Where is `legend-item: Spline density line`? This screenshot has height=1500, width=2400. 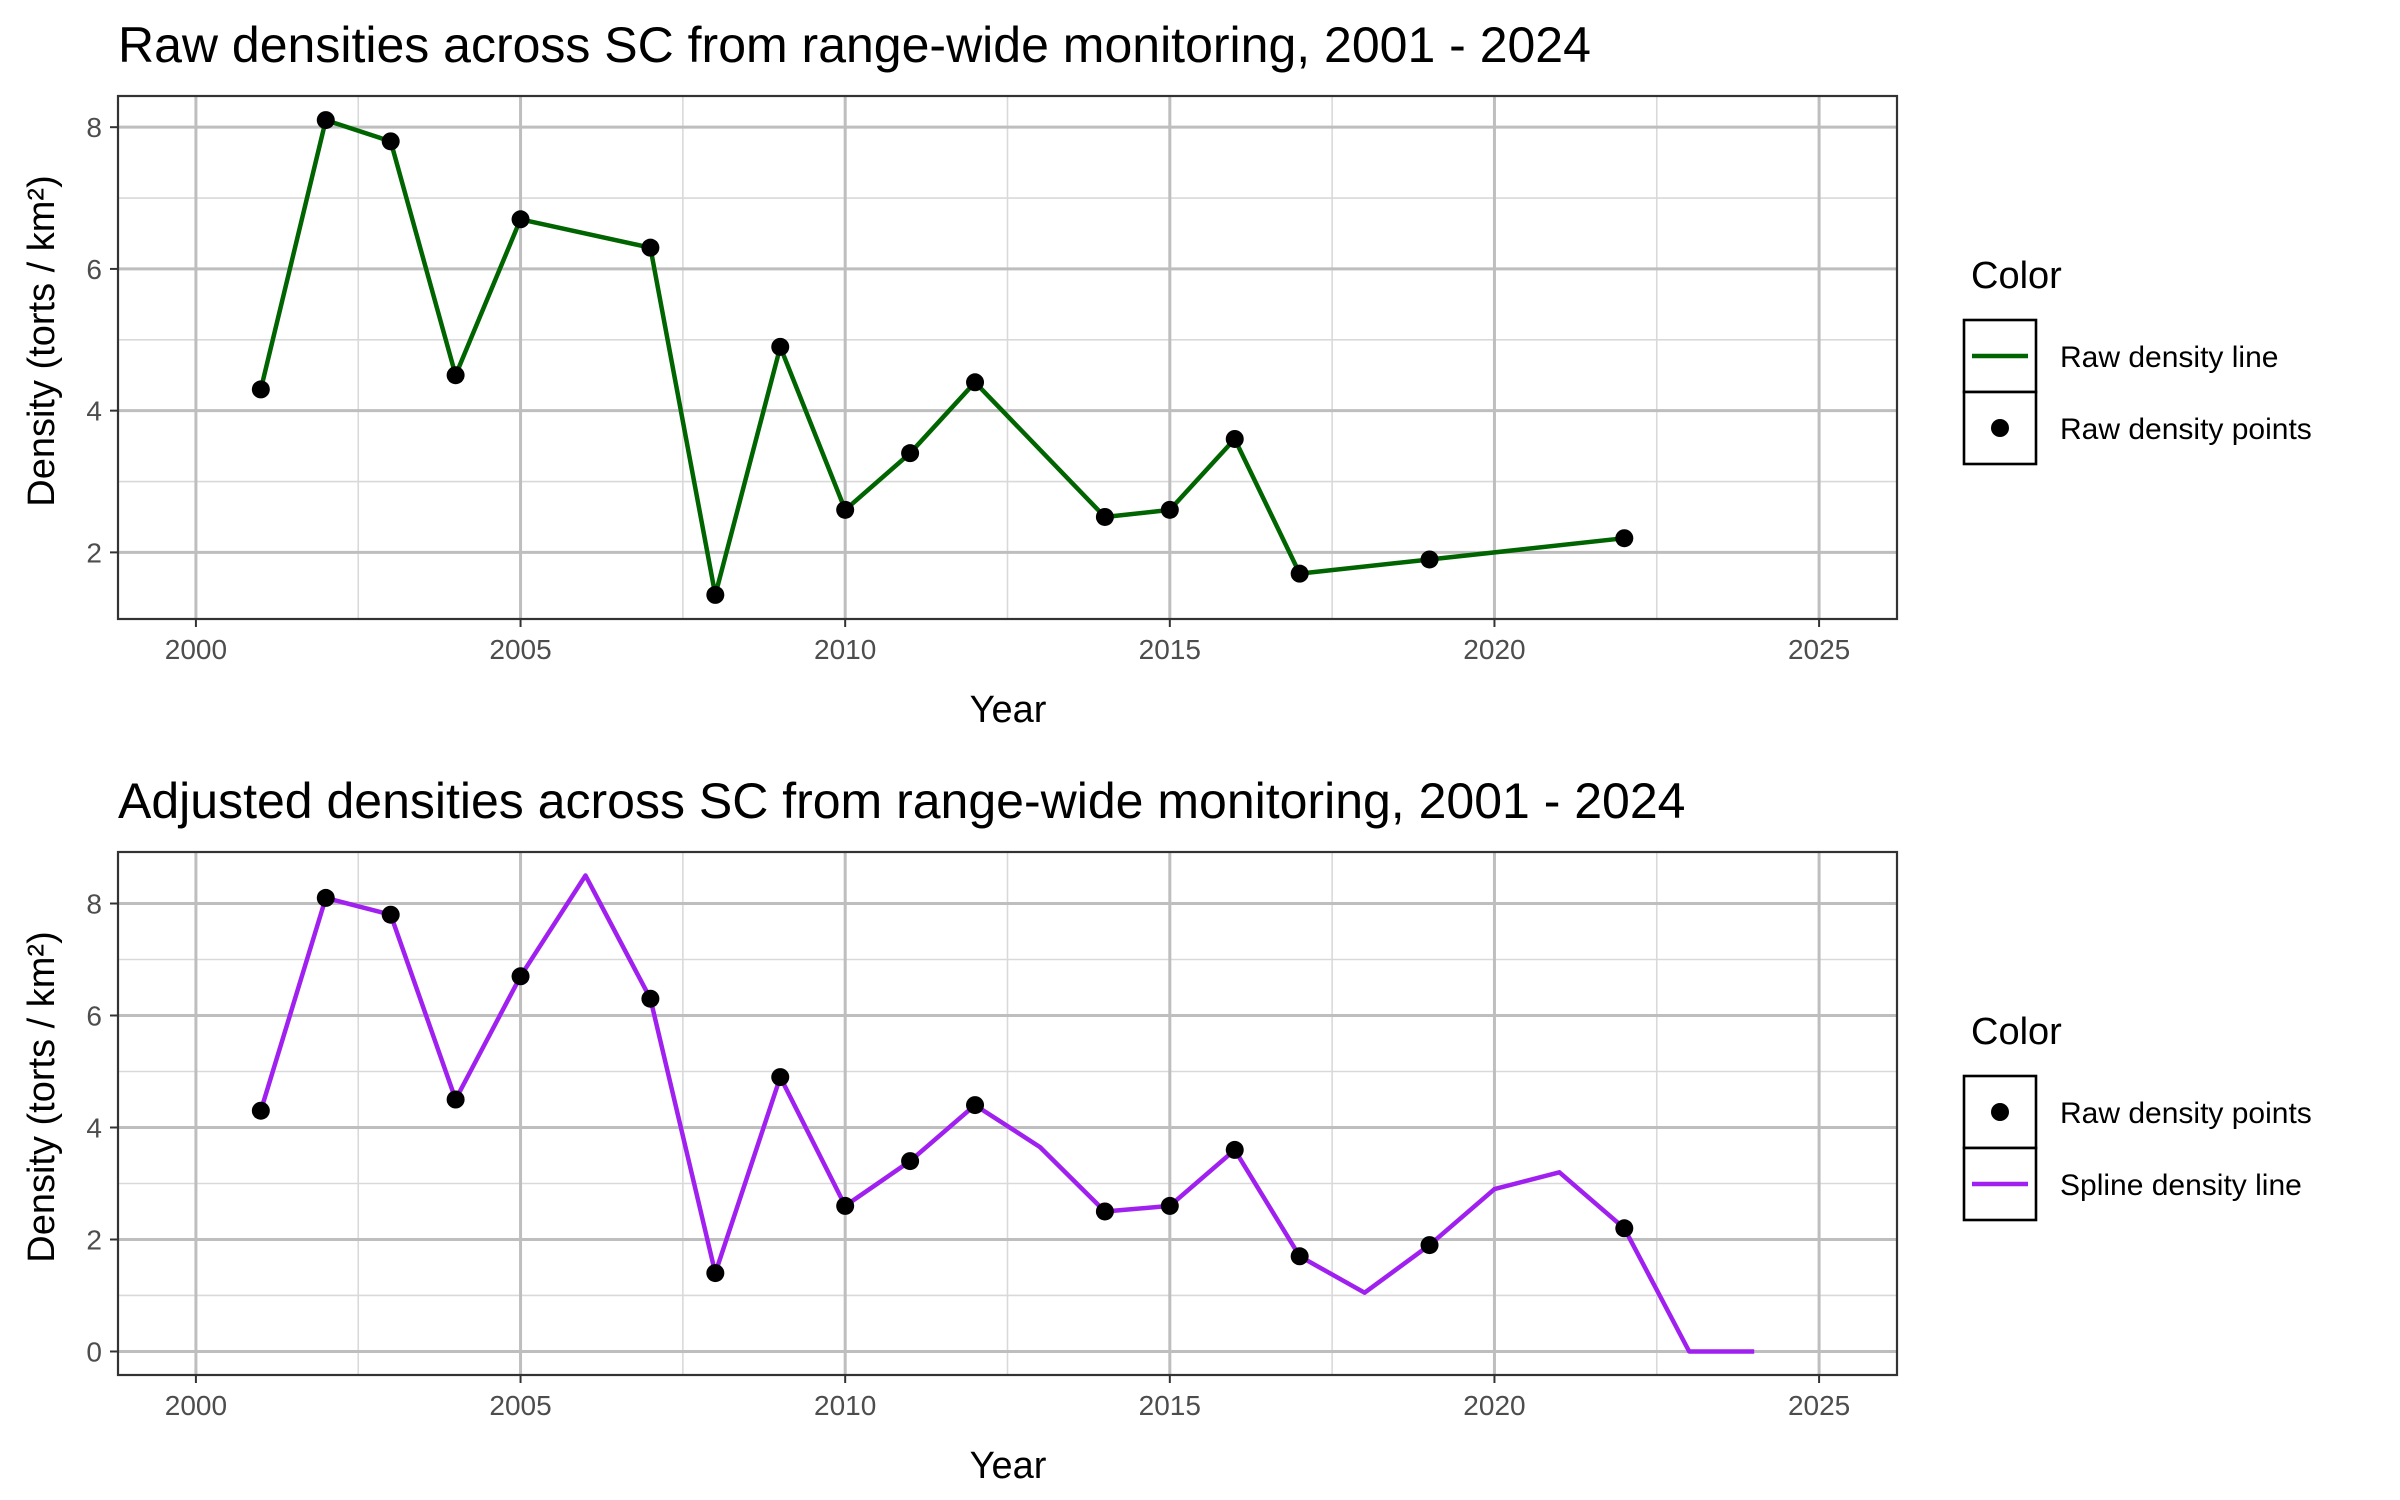
legend-item: Spline density line is located at coordinates (2132, 1184).